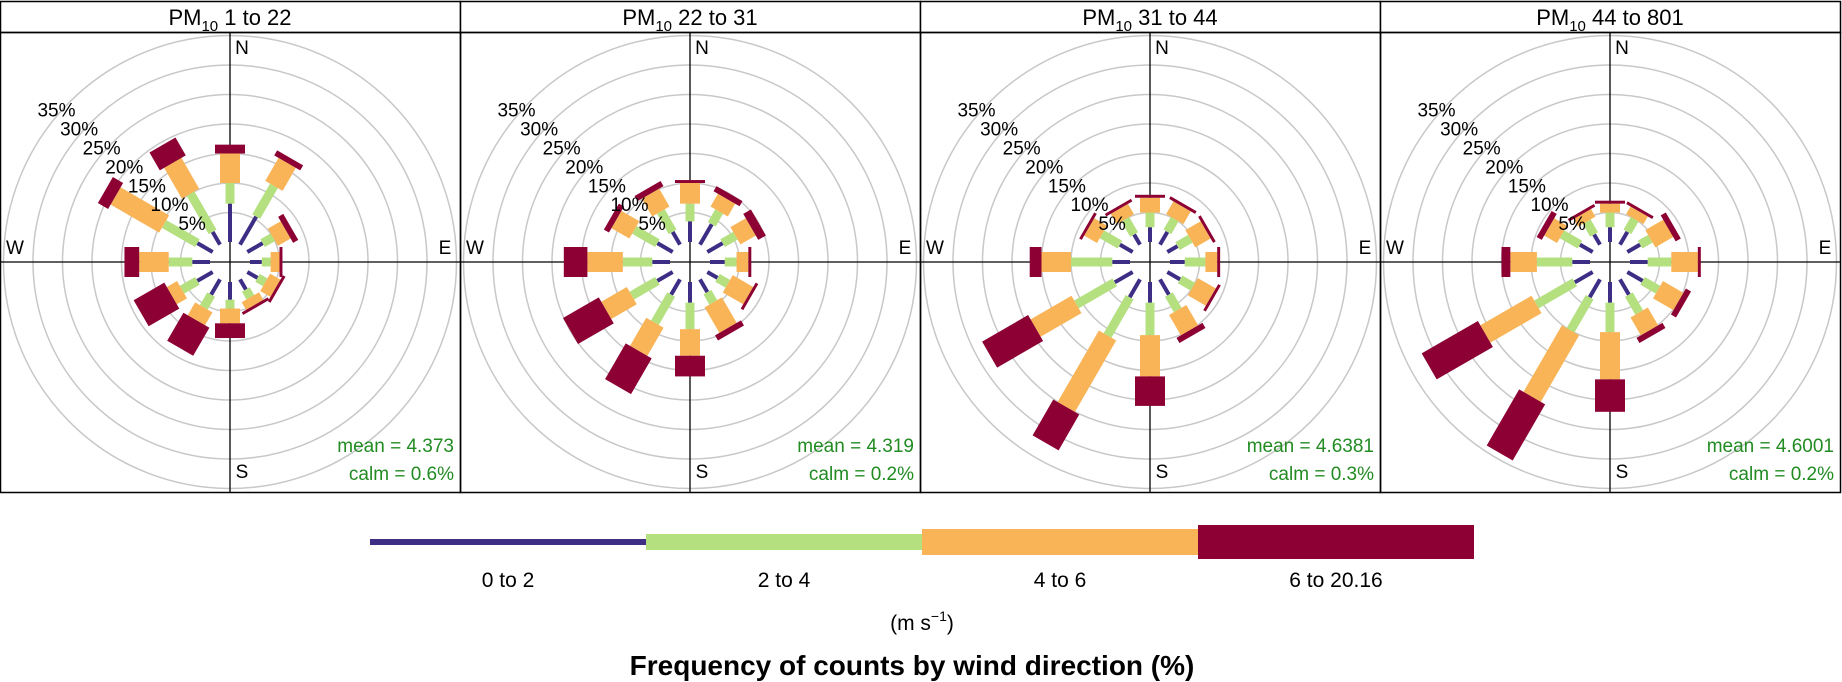 The width and height of the screenshot is (1842, 682). I want to click on key-label-4: 6 to 20.16, so click(1335, 580).